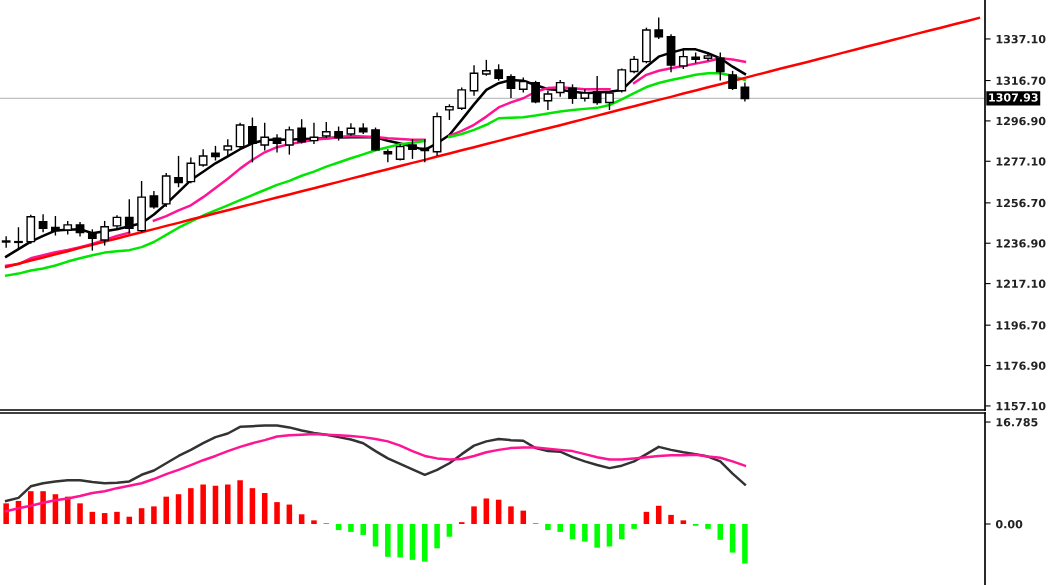 This screenshot has height=585, width=1048. Describe the element at coordinates (1021, 365) in the screenshot. I see `y-tick-label: 1176.90` at that location.